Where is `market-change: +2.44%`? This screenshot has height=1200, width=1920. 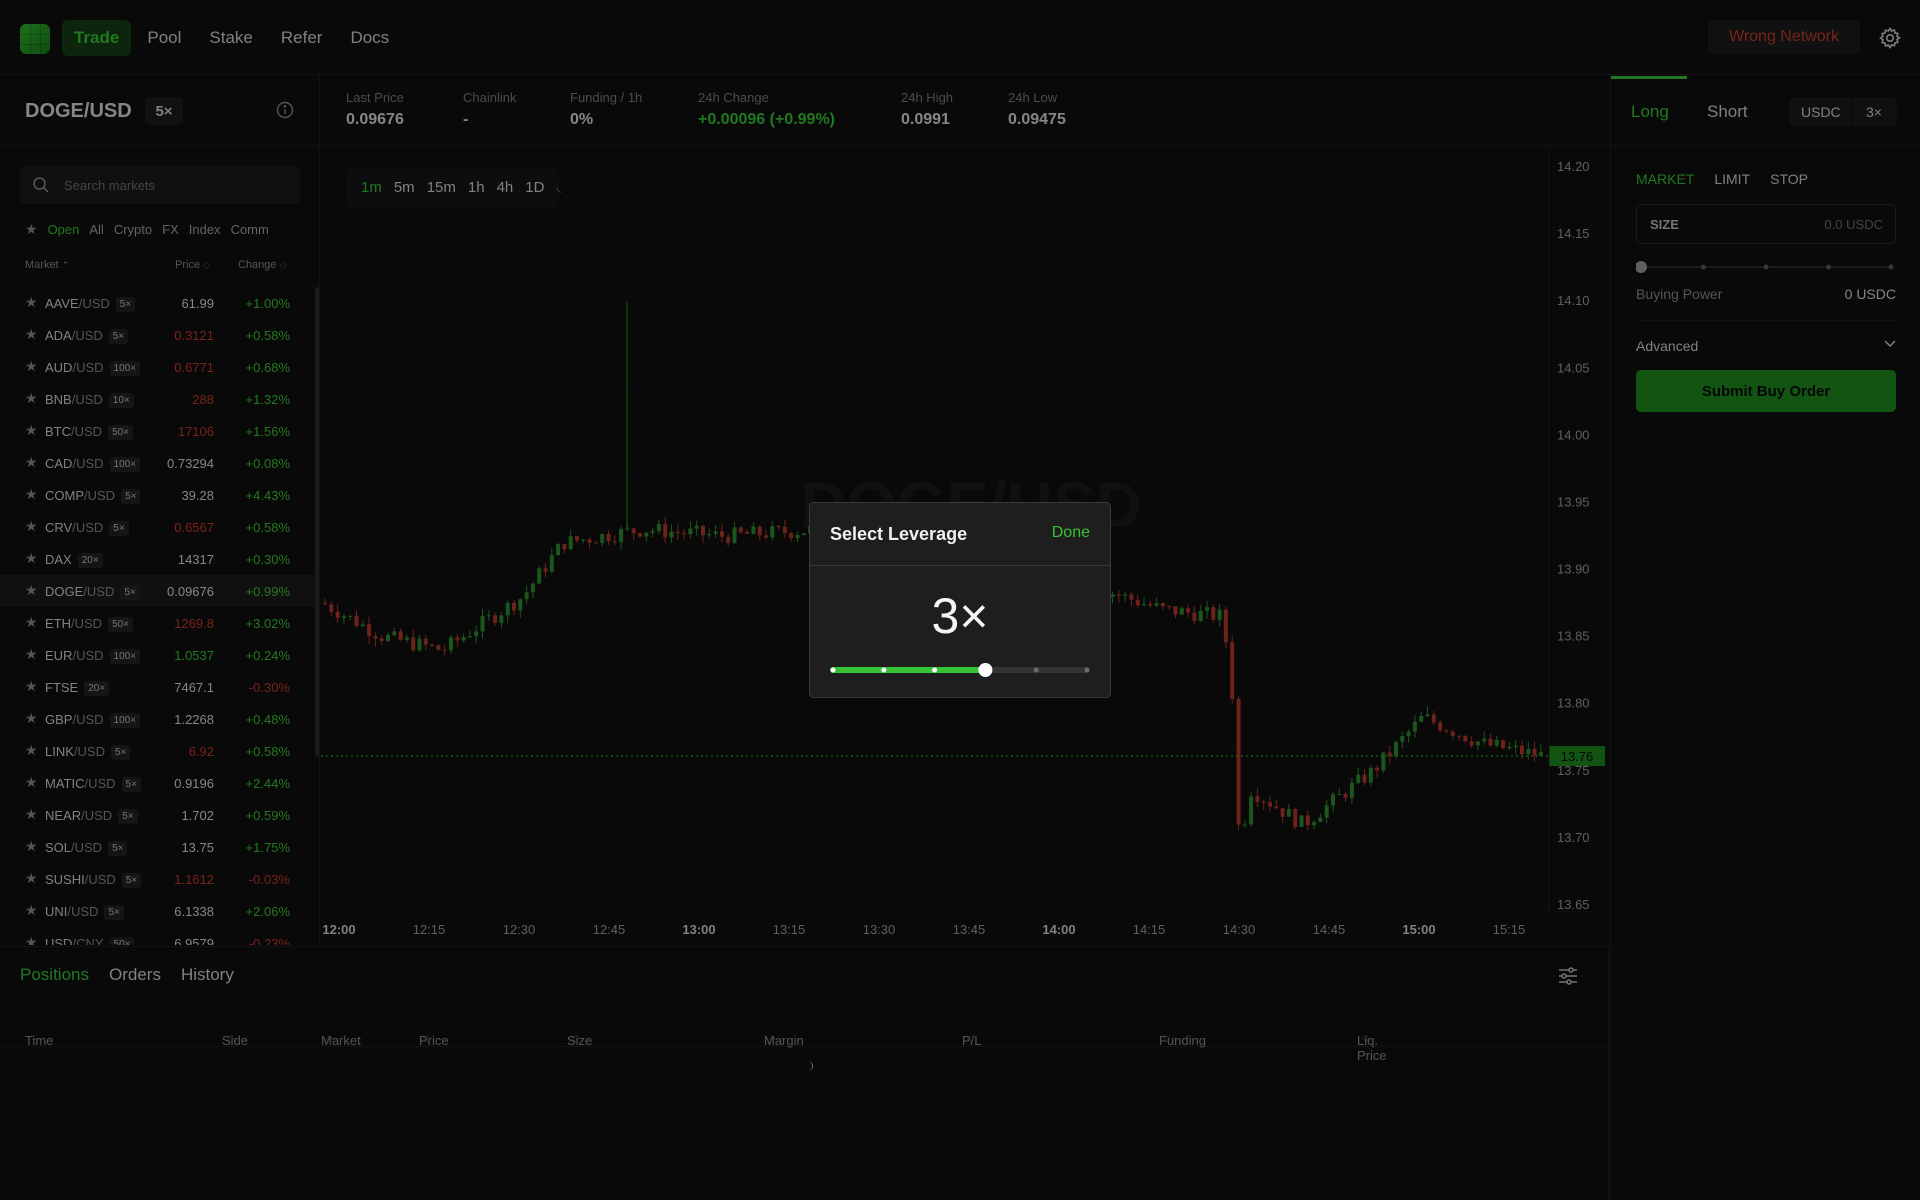
market-change: +2.44% is located at coordinates (267, 783).